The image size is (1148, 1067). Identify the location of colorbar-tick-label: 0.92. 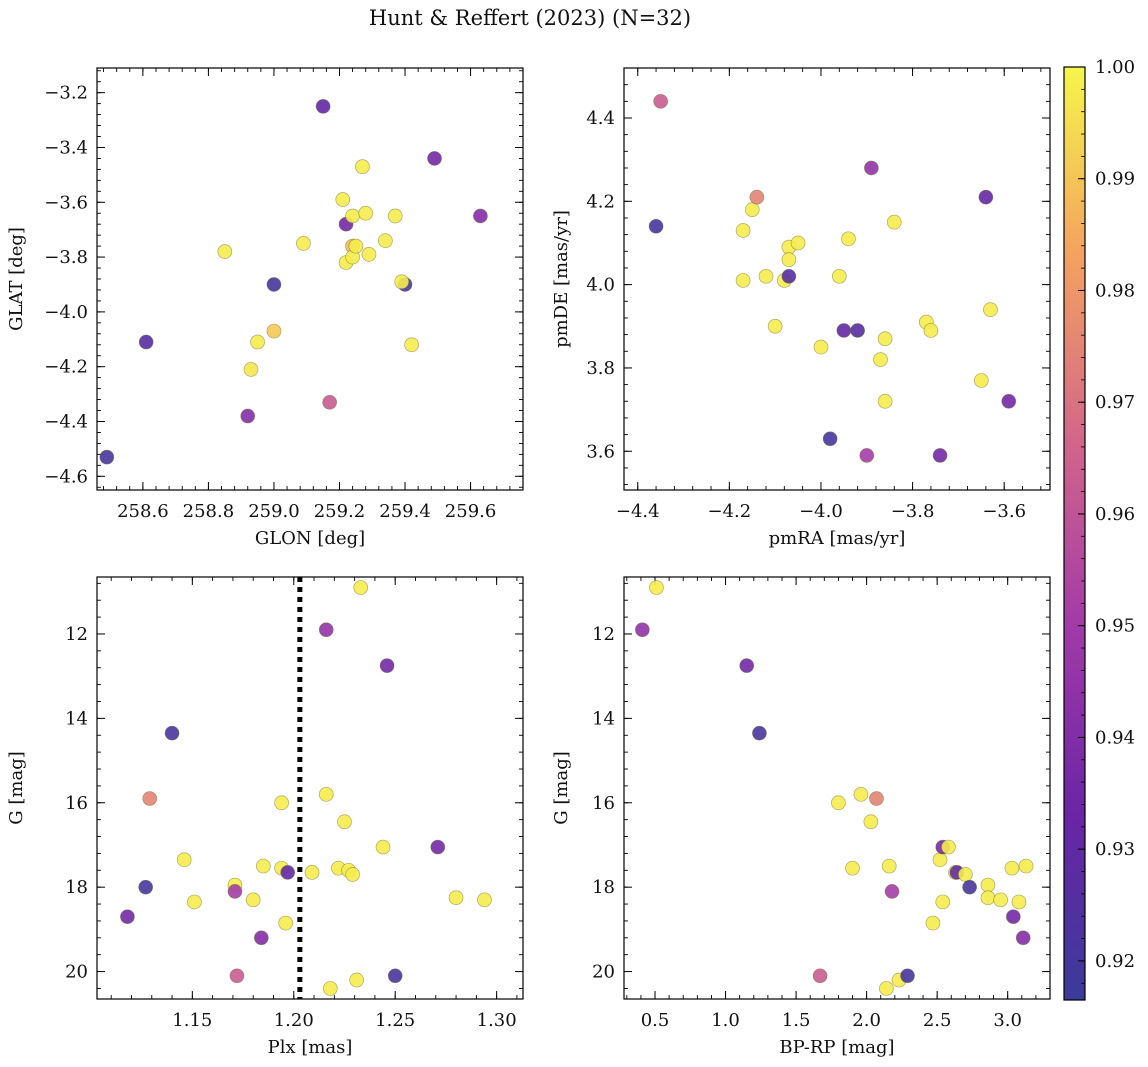
(1115, 961).